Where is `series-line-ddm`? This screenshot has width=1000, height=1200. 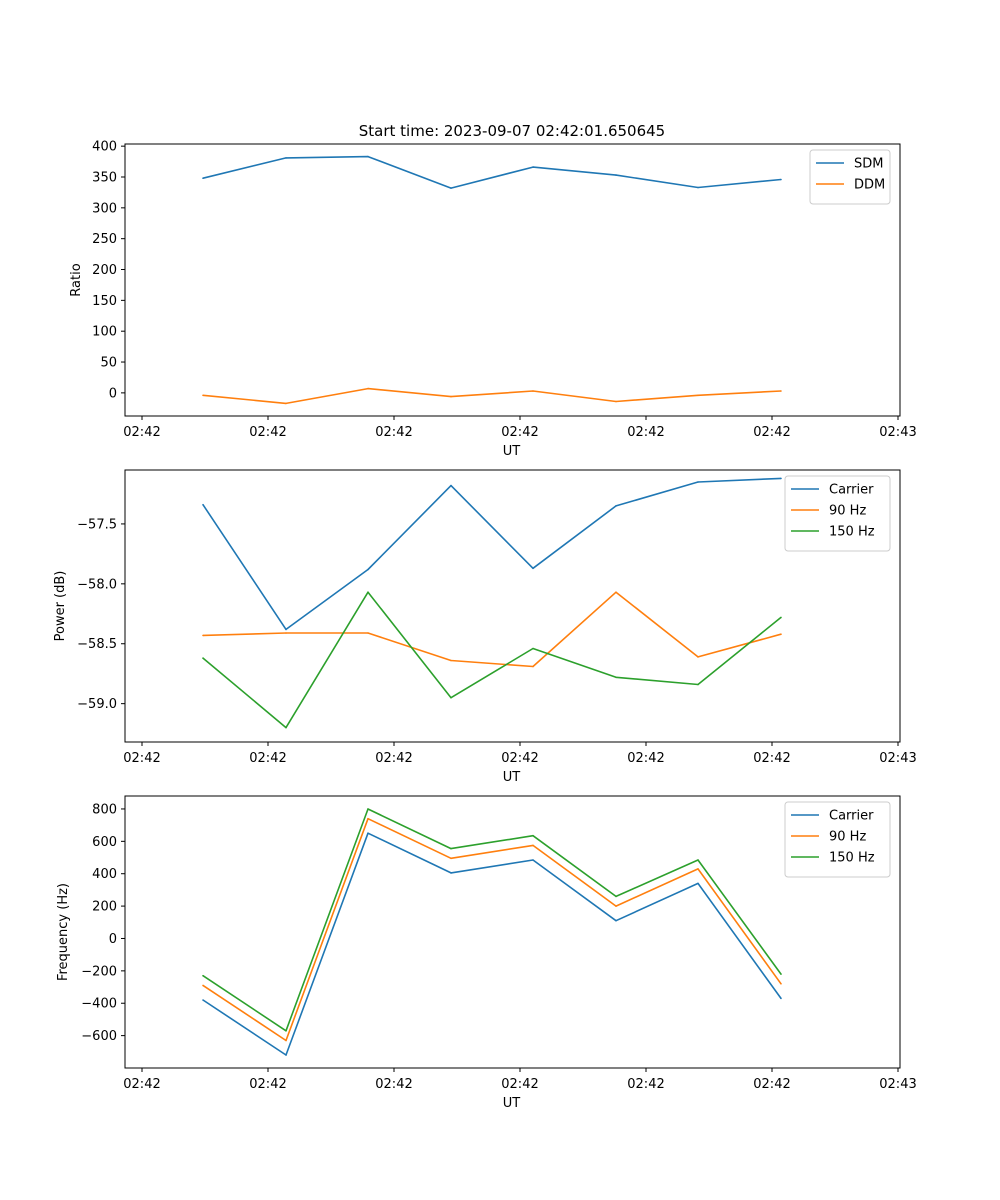 series-line-ddm is located at coordinates (492, 396).